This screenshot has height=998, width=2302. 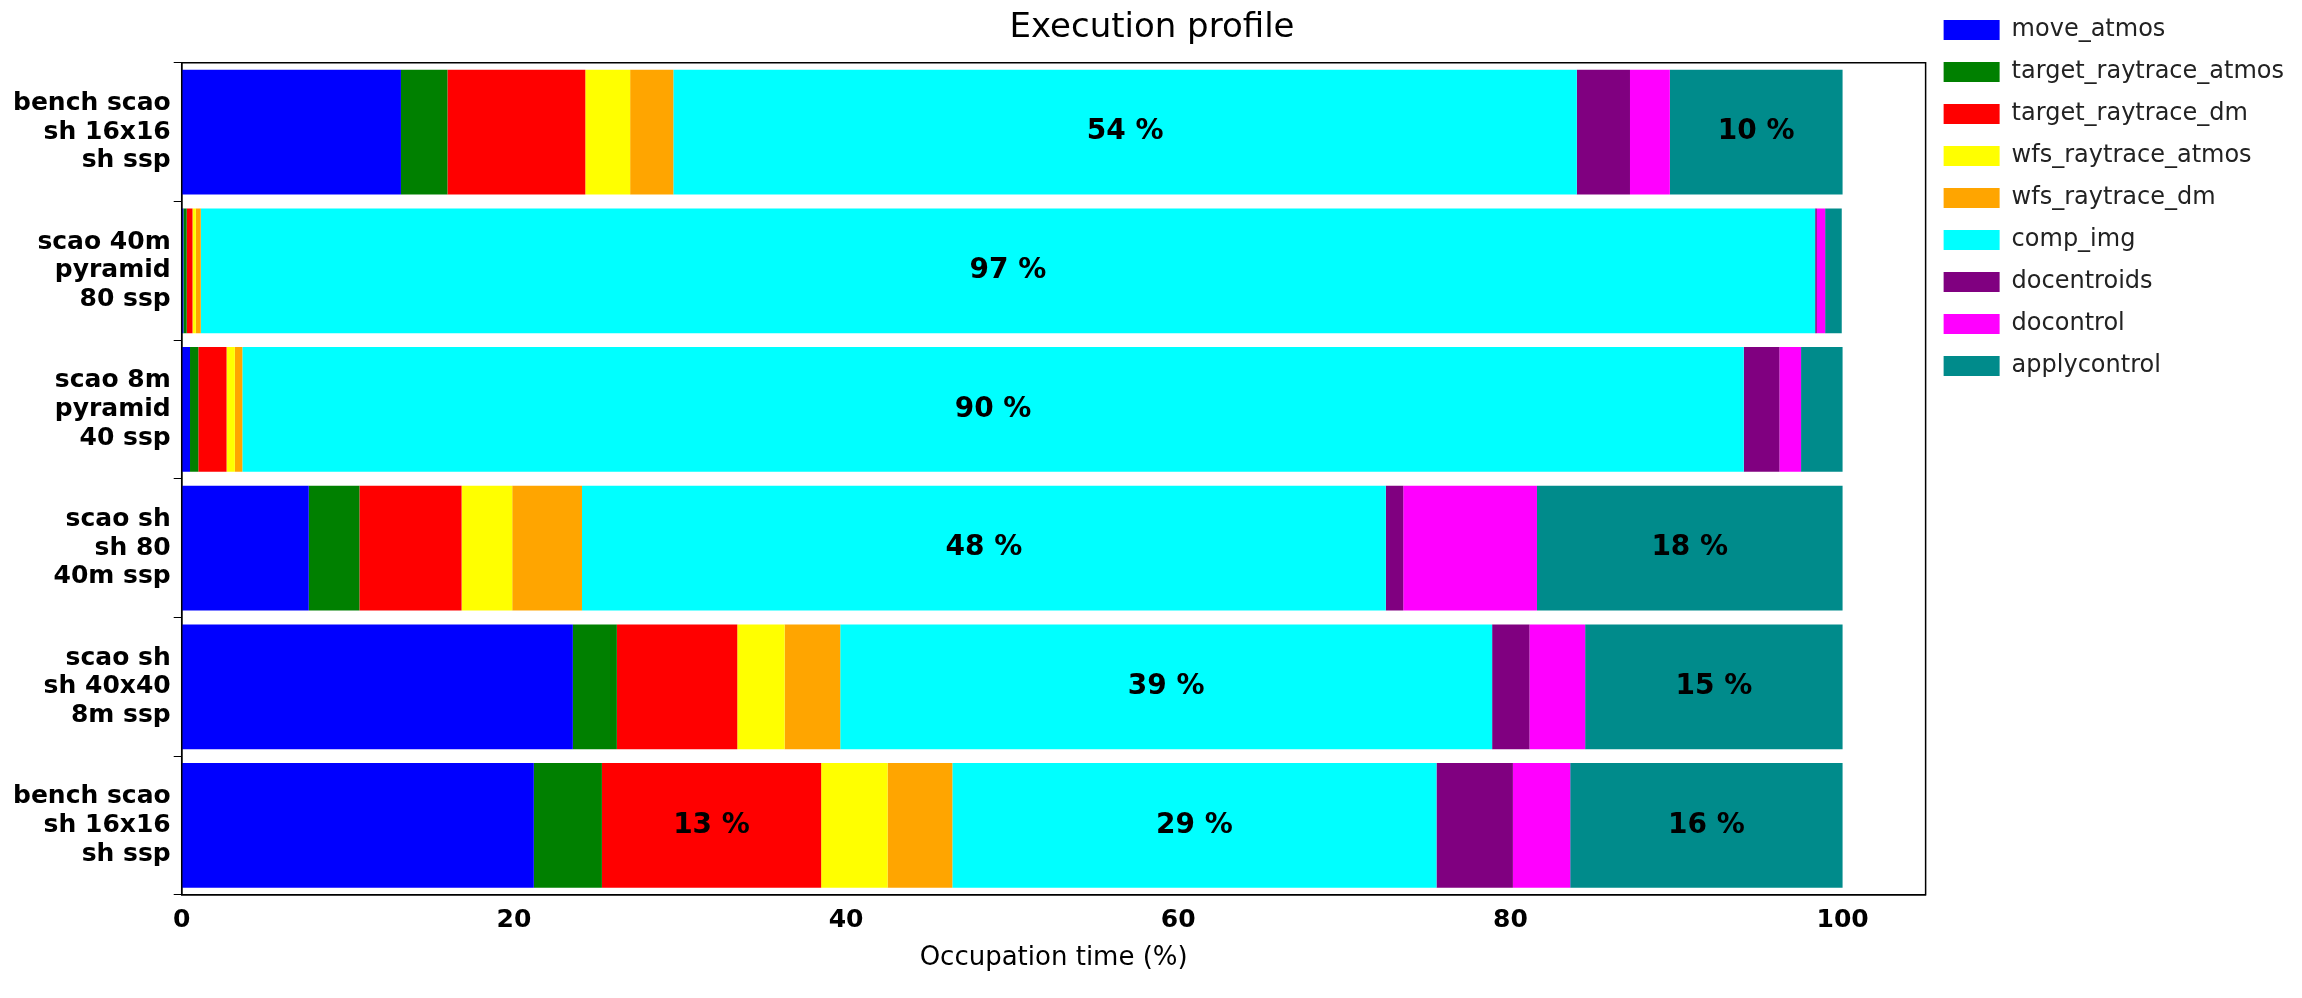 I want to click on data-label: 48 %, so click(x=984, y=546).